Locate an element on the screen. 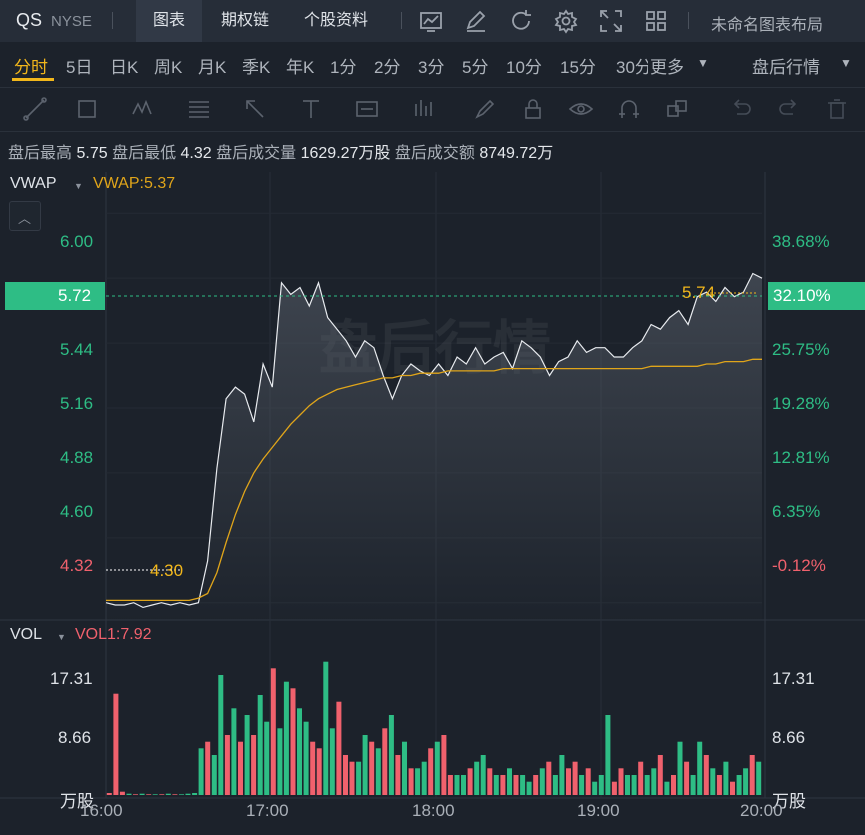 Image resolution: width=865 pixels, height=835 pixels. tab-chart: 图表 is located at coordinates (169, 21).